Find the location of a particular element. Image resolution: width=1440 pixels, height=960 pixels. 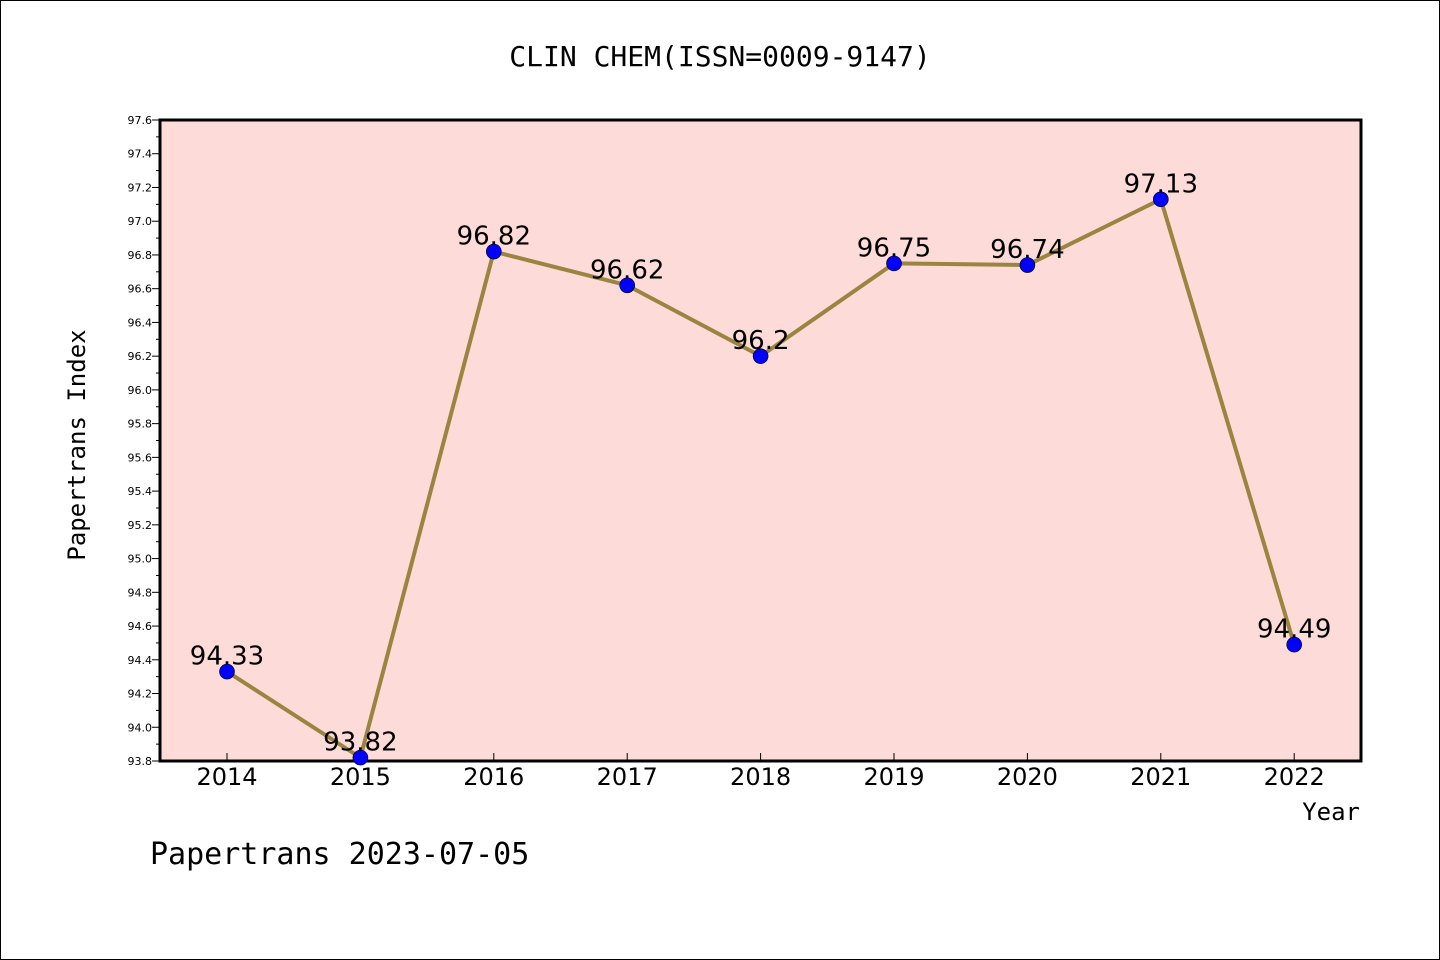

chart-title: CLIN CHEM(ISSN=0009-9147) is located at coordinates (719, 56).